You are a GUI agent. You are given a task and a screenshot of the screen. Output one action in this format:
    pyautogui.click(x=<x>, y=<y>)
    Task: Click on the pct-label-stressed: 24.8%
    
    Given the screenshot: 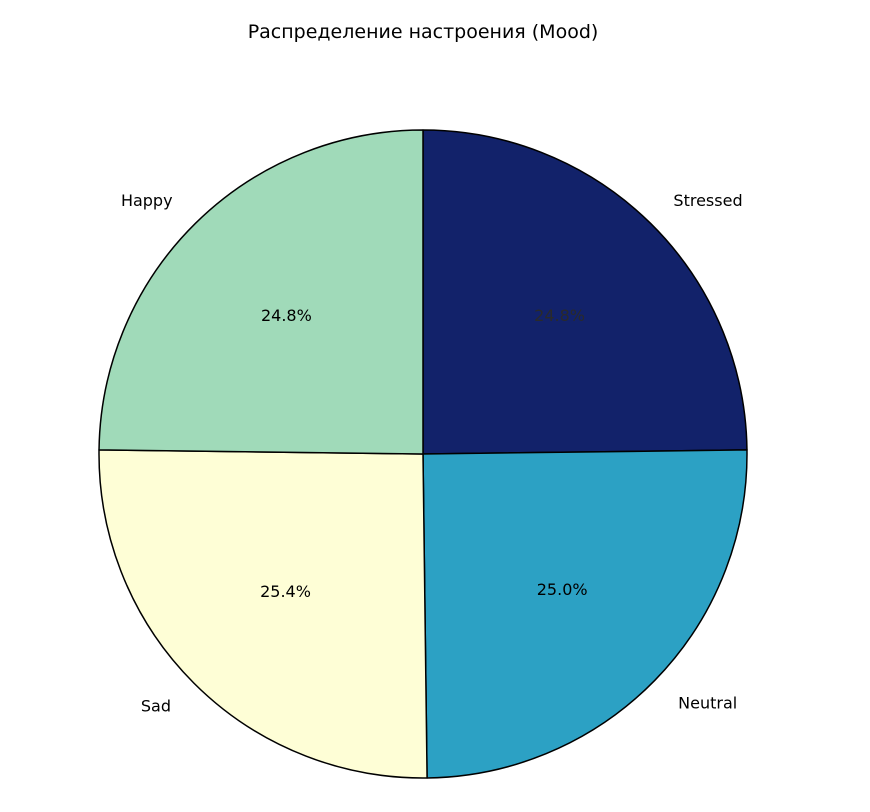 What is the action you would take?
    pyautogui.click(x=559, y=315)
    